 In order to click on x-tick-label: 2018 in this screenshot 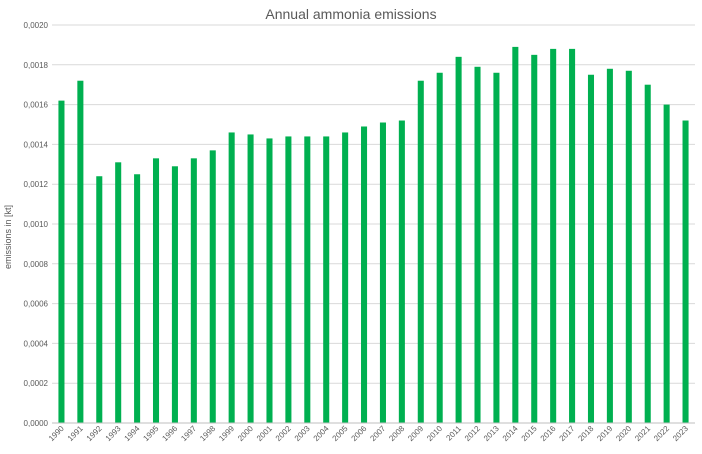, I will do `click(585, 433)`.